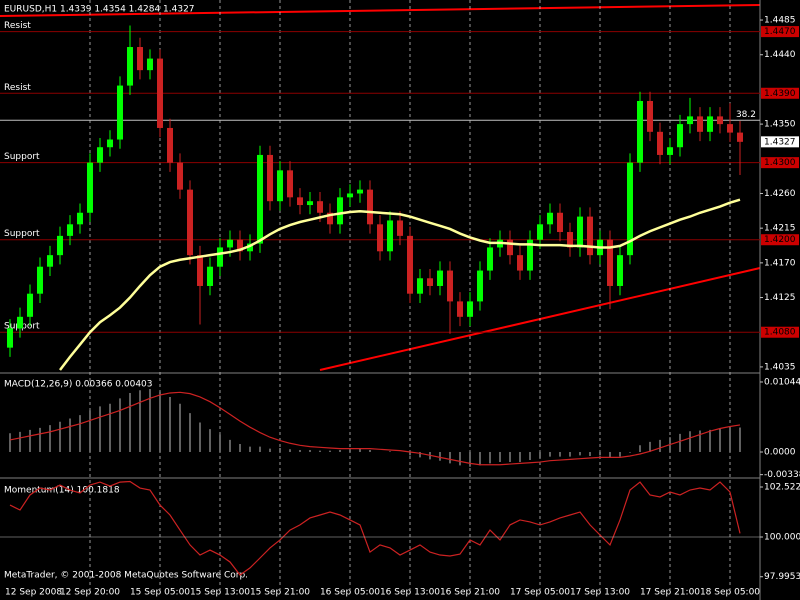  I want to click on current-price-box, so click(780, 142).